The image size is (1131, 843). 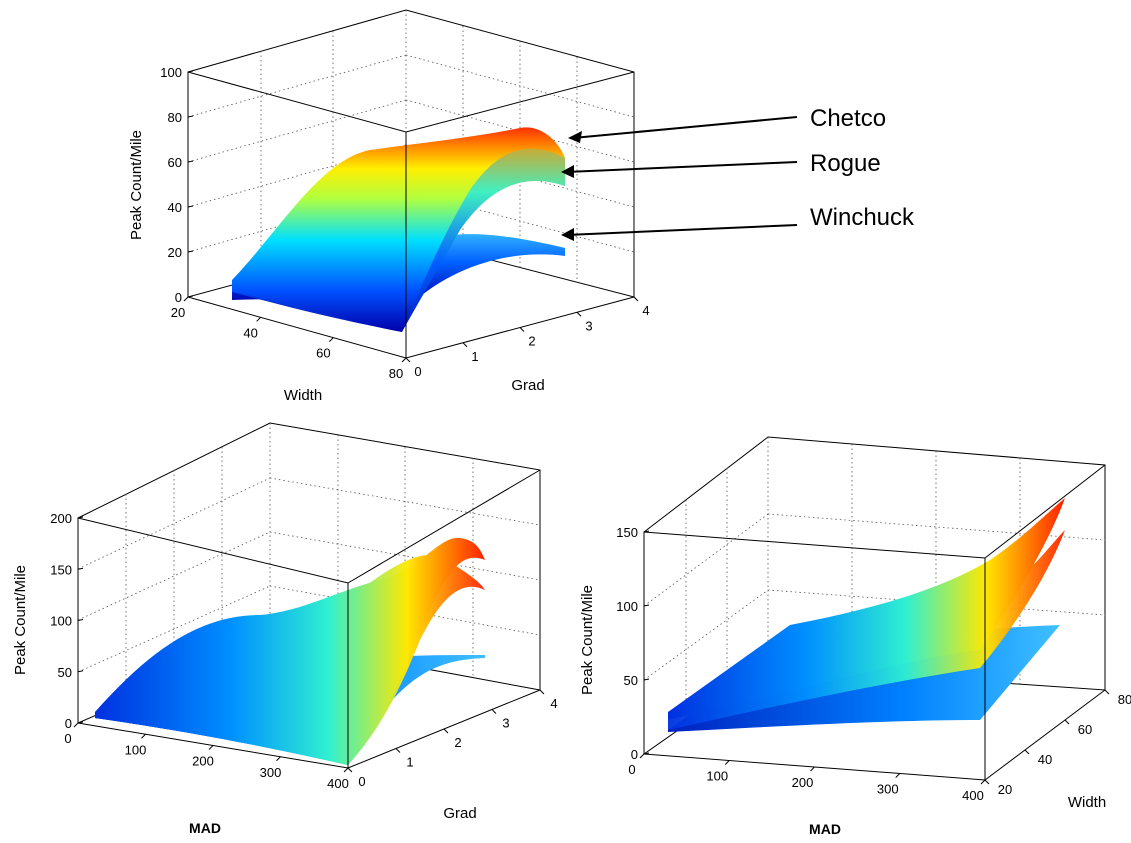 What do you see at coordinates (631, 680) in the screenshot?
I see `br-z-tick-label: 50` at bounding box center [631, 680].